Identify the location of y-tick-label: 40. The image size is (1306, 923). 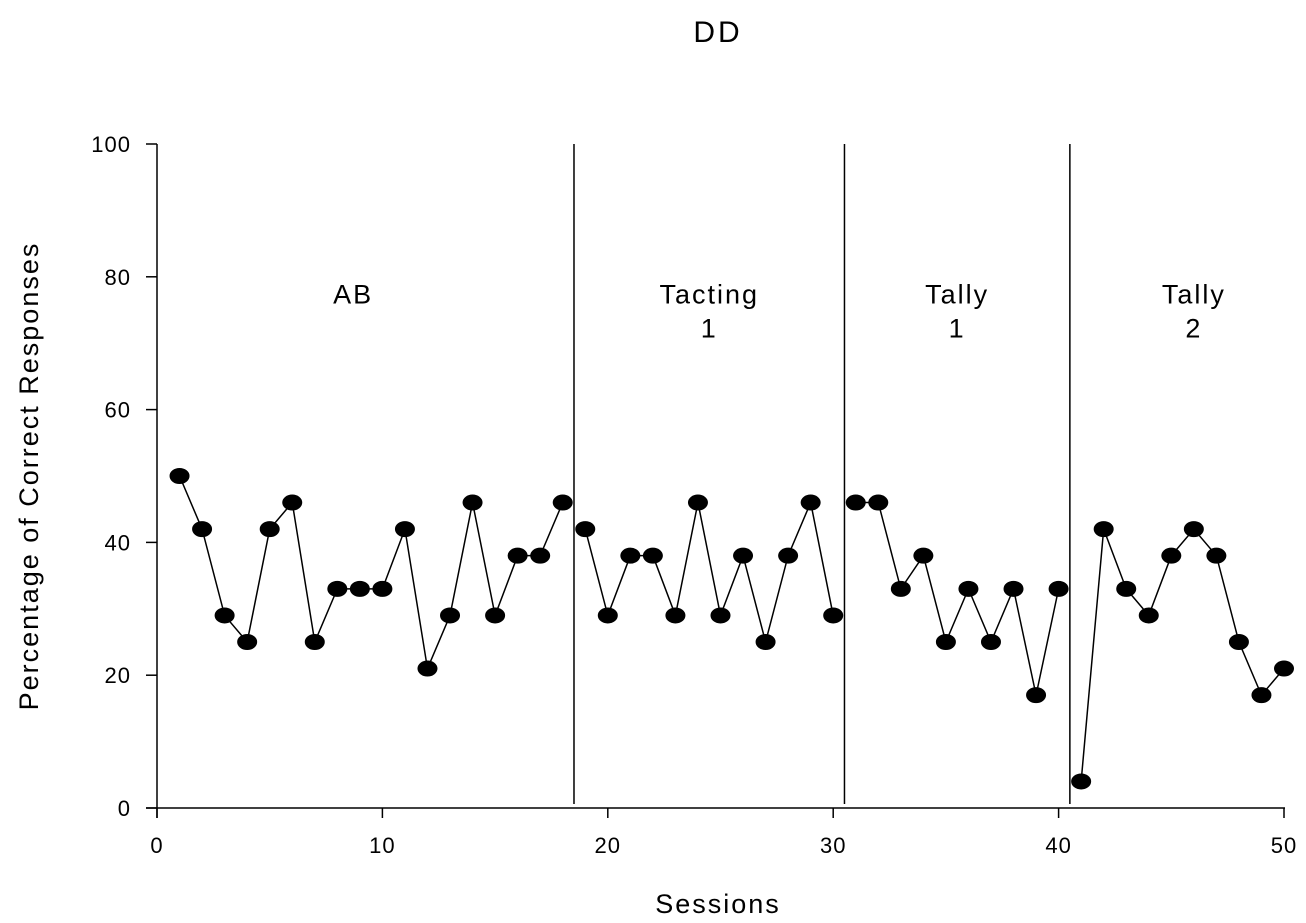
(118, 542).